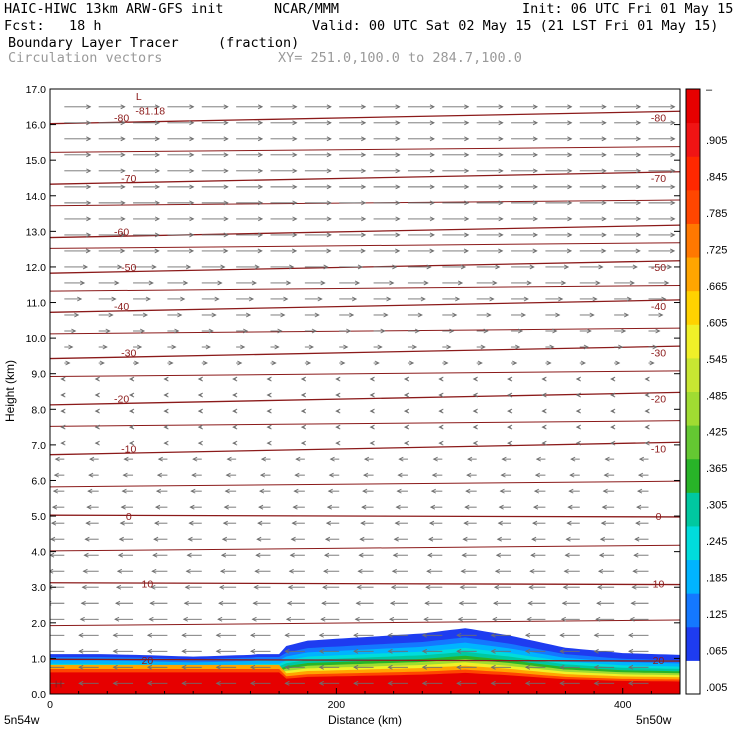 Image resolution: width=740 pixels, height=740 pixels. I want to click on contour-line, so click(365, 306).